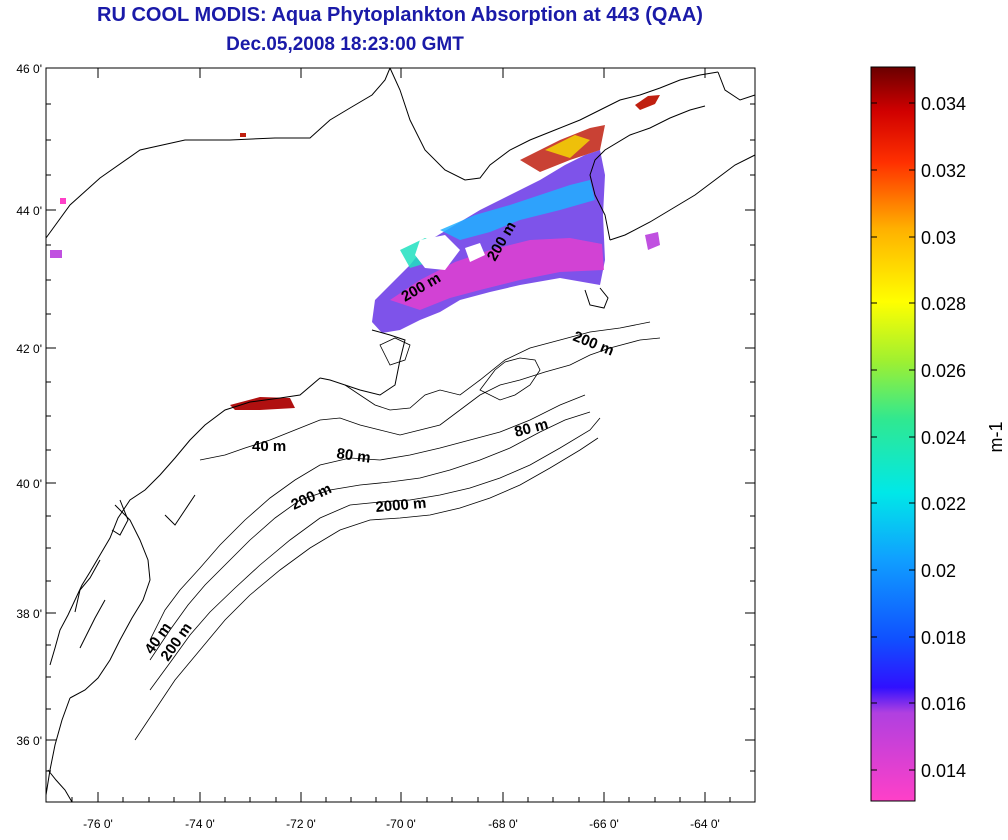 Image resolution: width=1008 pixels, height=840 pixels. I want to click on lat-tick-42: 42 0', so click(29, 349).